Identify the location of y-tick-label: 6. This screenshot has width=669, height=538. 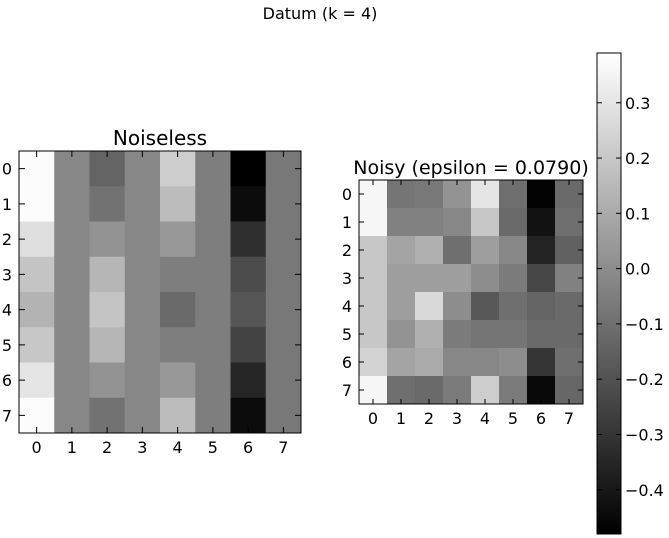
(7, 380).